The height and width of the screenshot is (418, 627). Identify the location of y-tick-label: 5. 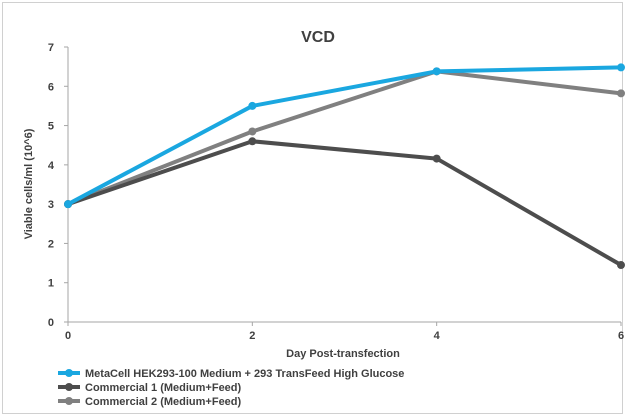
(51, 127).